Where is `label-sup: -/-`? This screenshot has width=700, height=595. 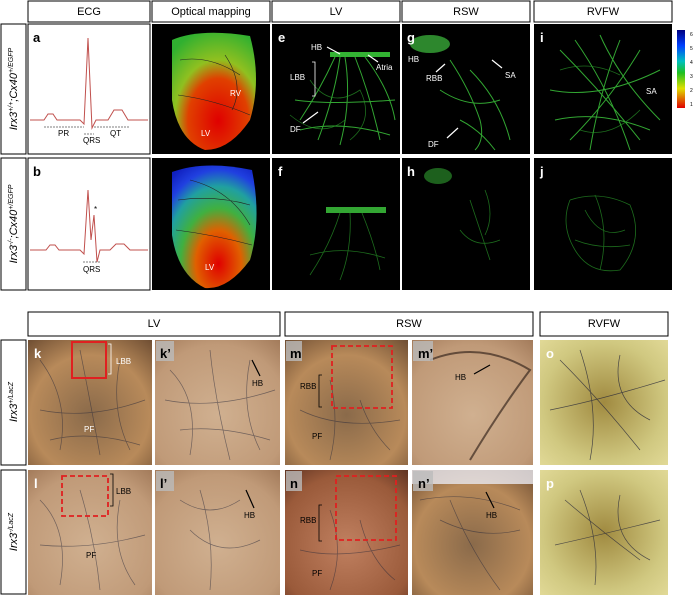 label-sup: -/- is located at coordinates (11, 241).